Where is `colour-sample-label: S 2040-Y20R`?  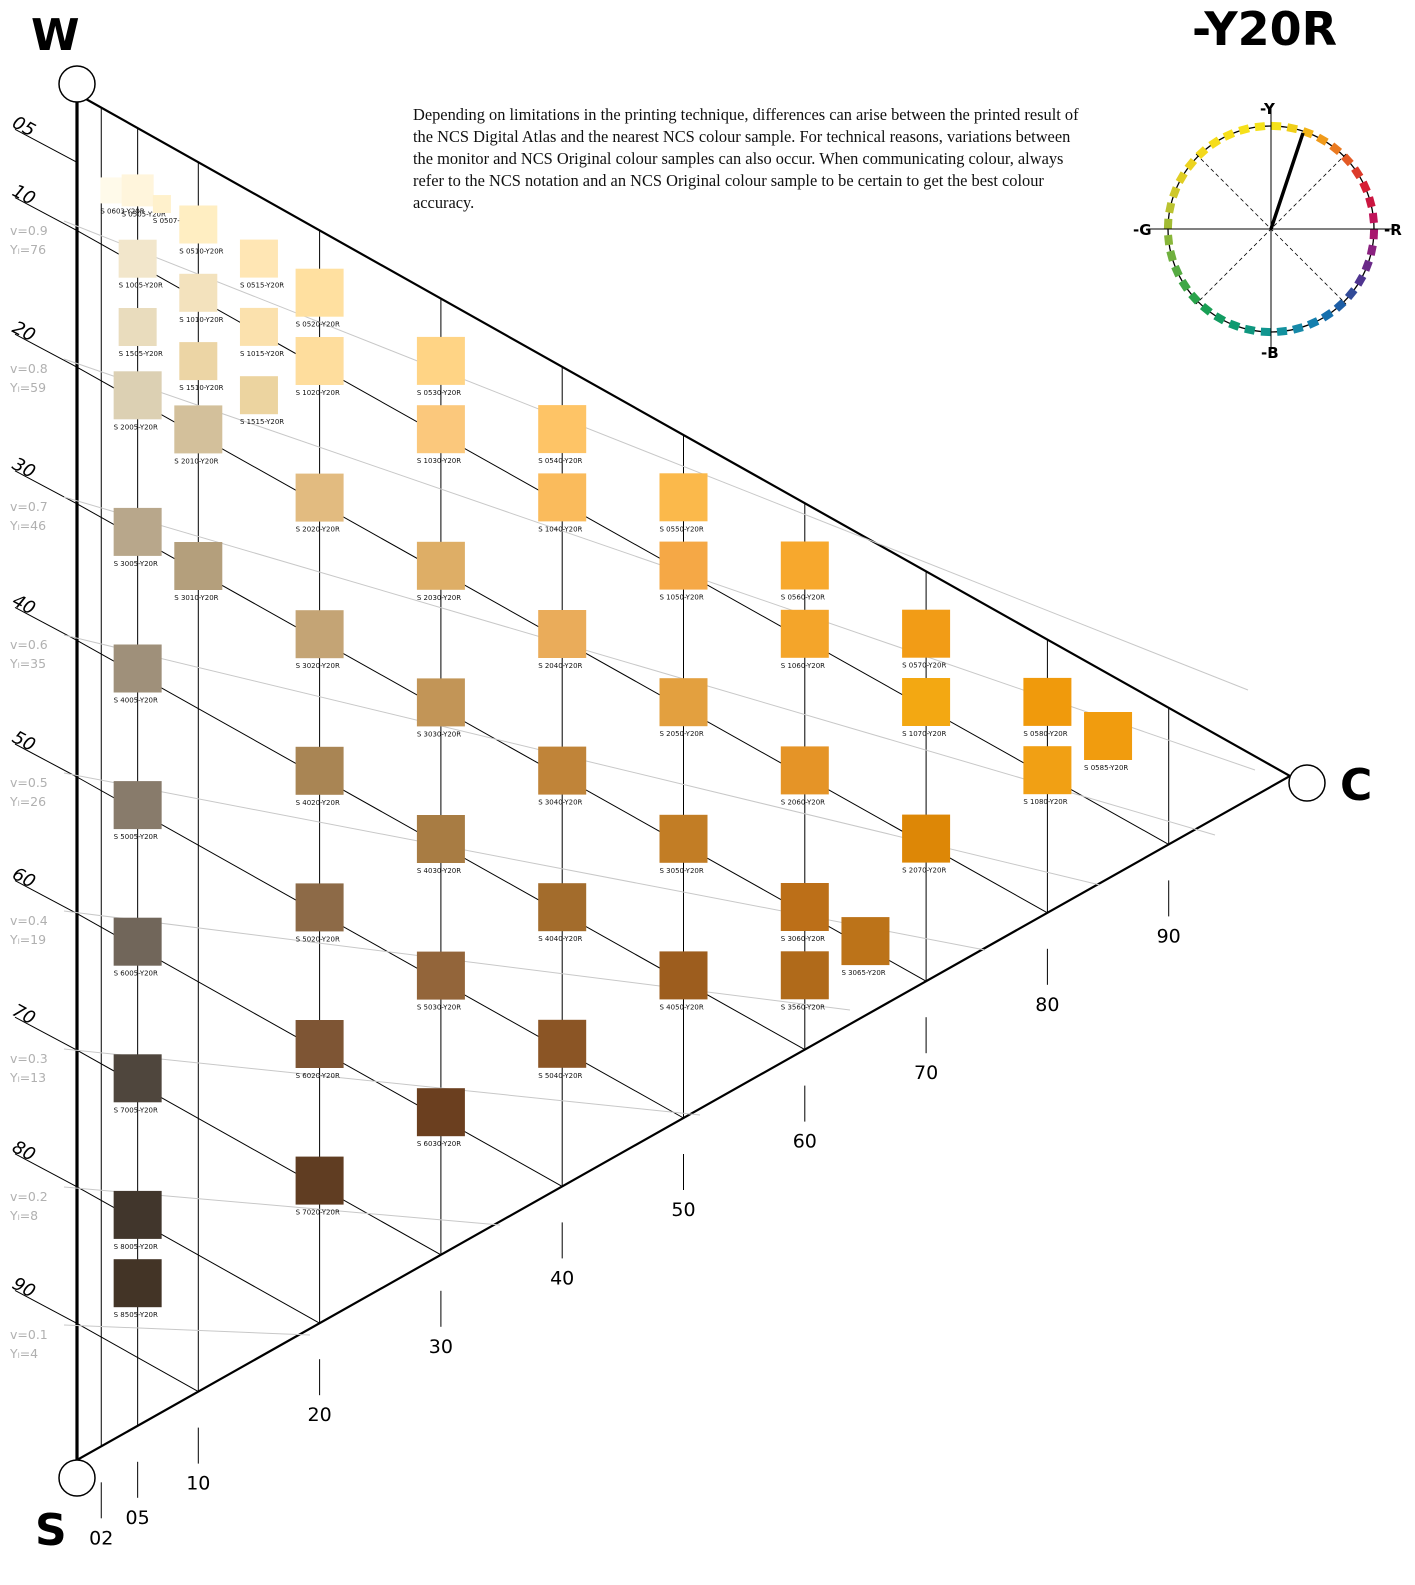
colour-sample-label: S 2040-Y20R is located at coordinates (560, 666).